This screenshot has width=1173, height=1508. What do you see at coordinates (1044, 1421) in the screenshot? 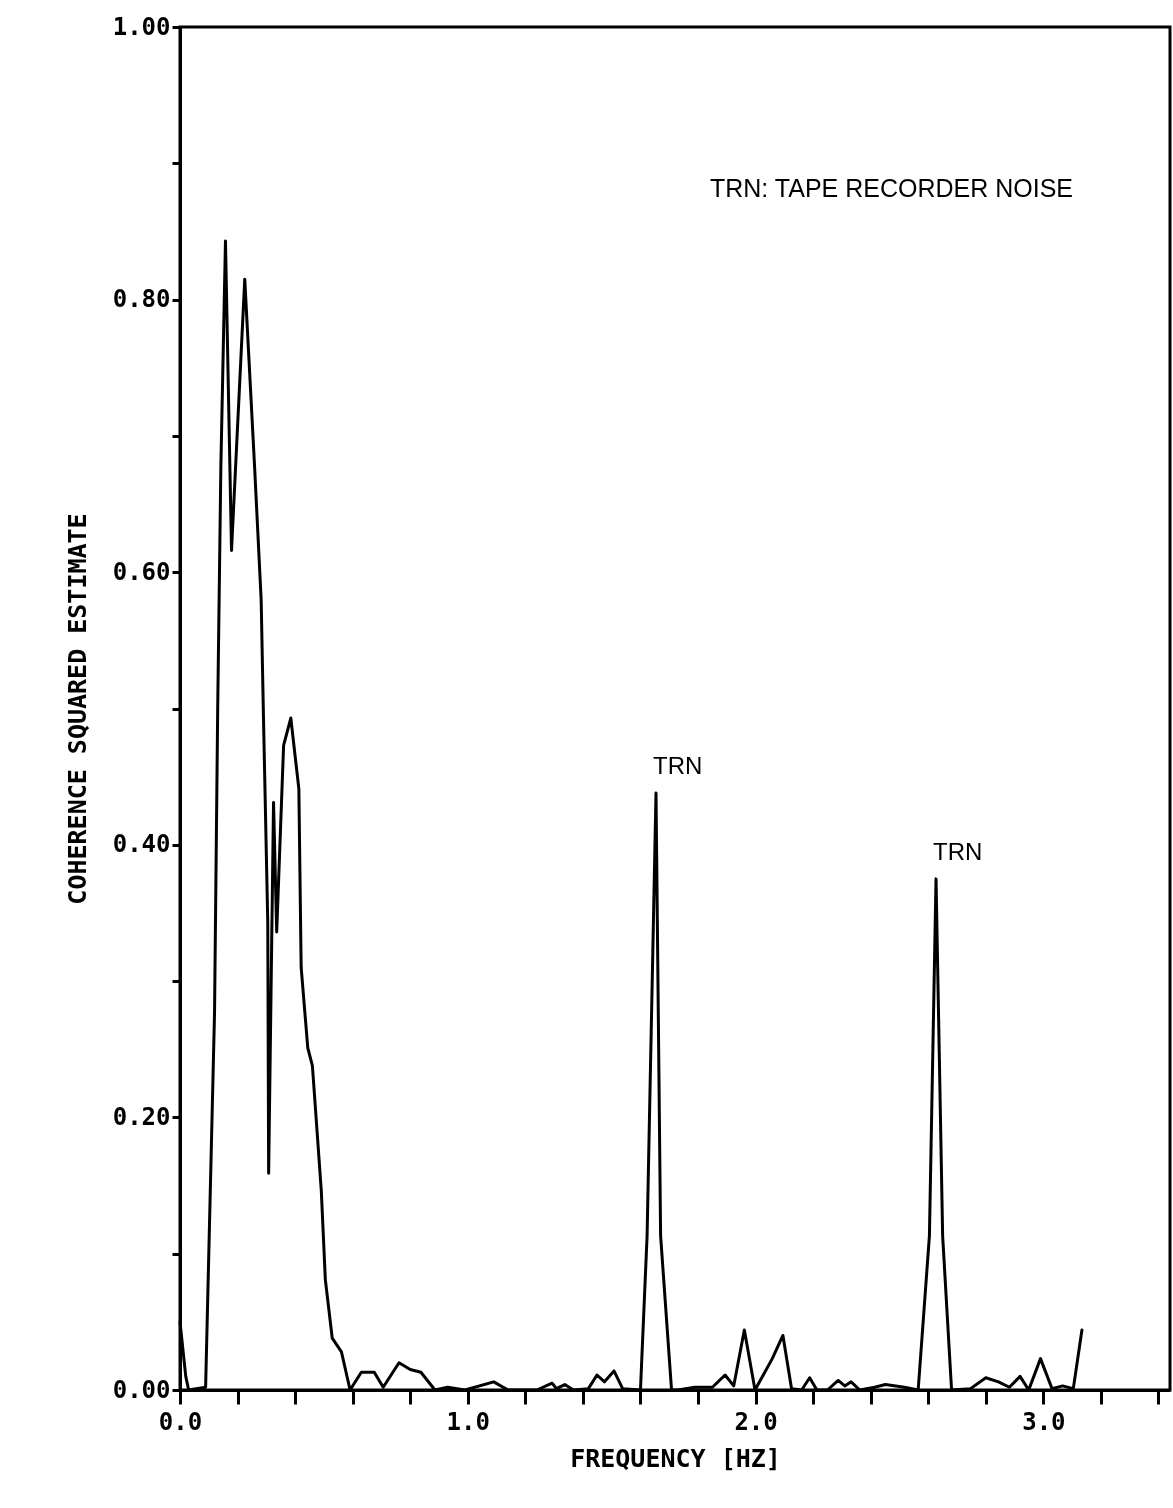
I see `x-tick-label: 3.0` at bounding box center [1044, 1421].